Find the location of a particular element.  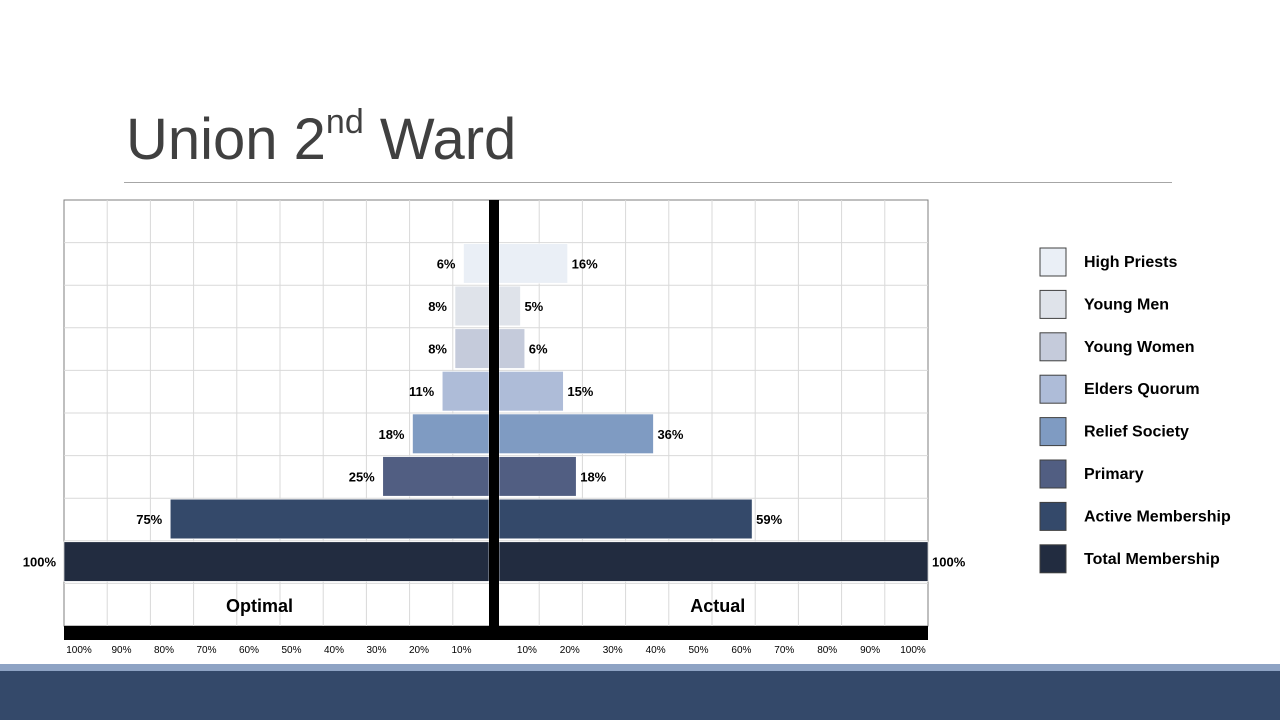

data-label-optimal: 25% is located at coordinates (362, 476).